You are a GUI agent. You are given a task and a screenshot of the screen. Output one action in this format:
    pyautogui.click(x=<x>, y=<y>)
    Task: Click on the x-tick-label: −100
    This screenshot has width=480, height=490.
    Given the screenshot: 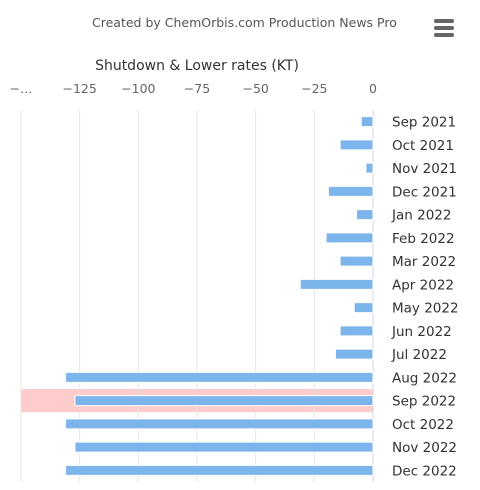 What is the action you would take?
    pyautogui.click(x=138, y=88)
    